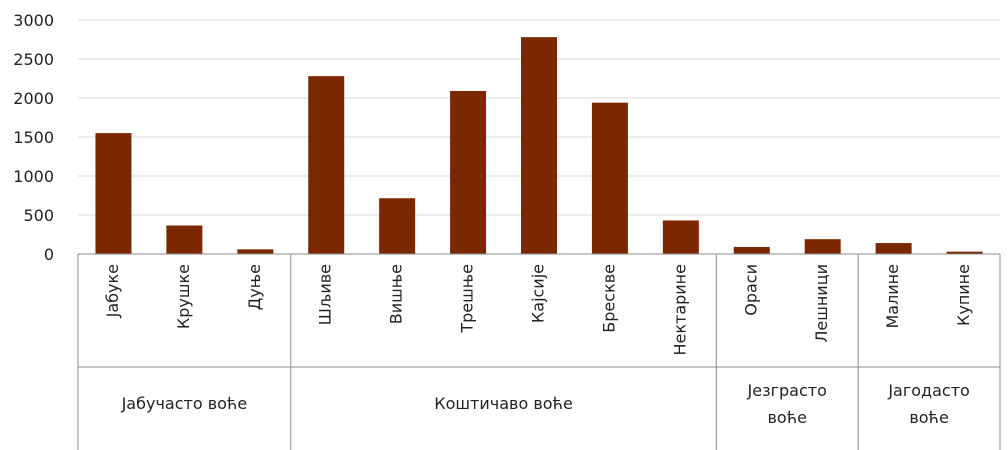 Image resolution: width=1008 pixels, height=450 pixels. What do you see at coordinates (33, 20) in the screenshot?
I see `y-tick-label: 3000` at bounding box center [33, 20].